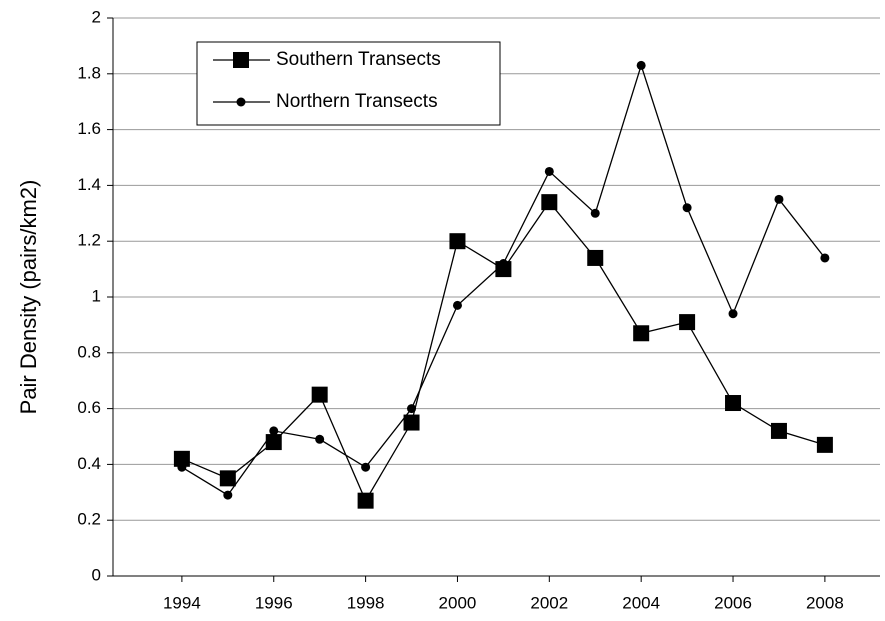 This screenshot has height=621, width=885. Describe the element at coordinates (825, 602) in the screenshot. I see `x-tick-label: 2008` at that location.